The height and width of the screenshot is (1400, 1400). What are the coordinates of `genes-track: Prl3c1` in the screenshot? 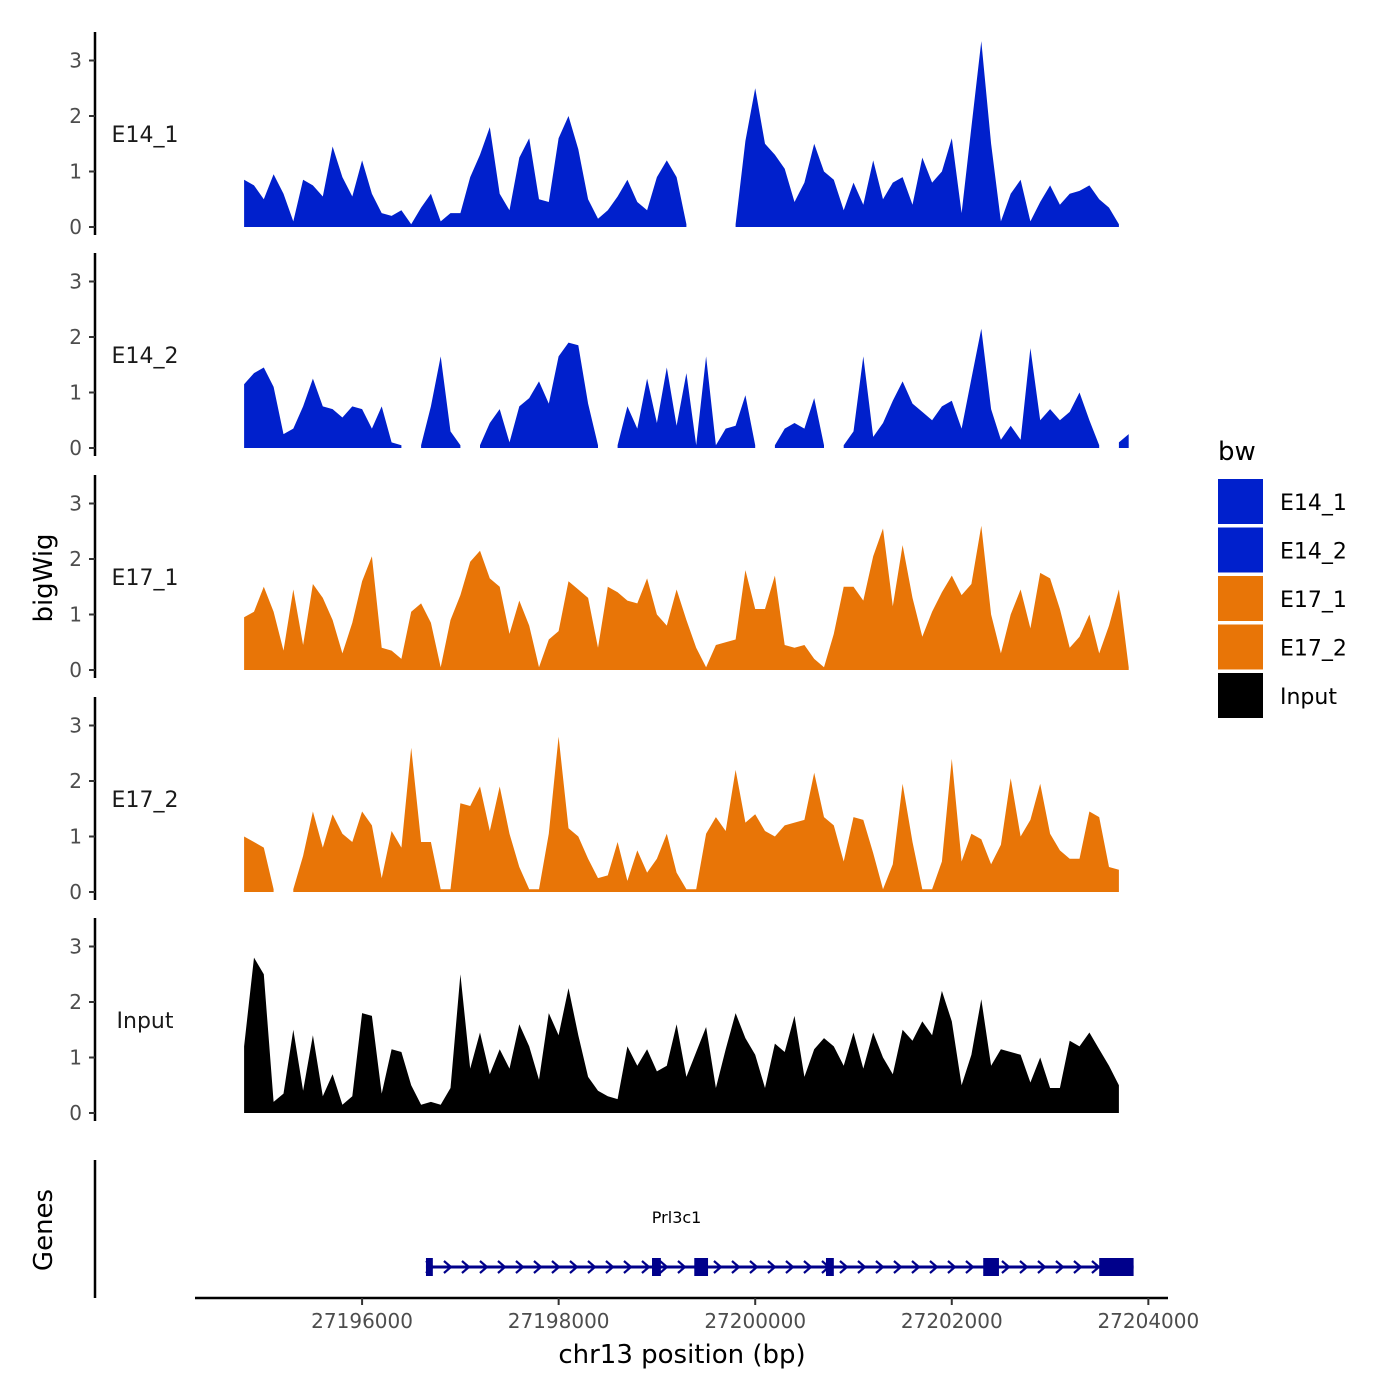 It's located at (613, 1229).